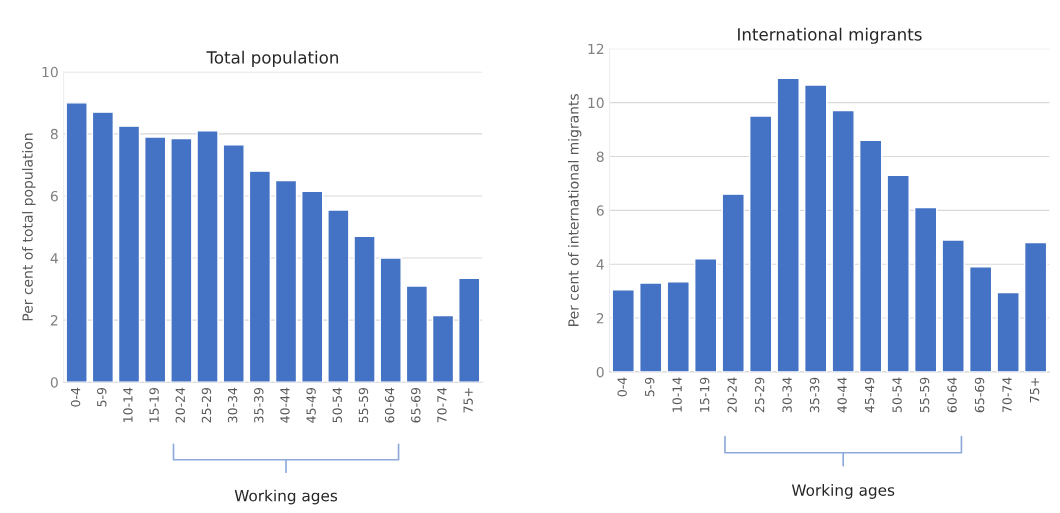 Image resolution: width=1060 pixels, height=513 pixels. Describe the element at coordinates (596, 49) in the screenshot. I see `y-tick-label: 12` at that location.